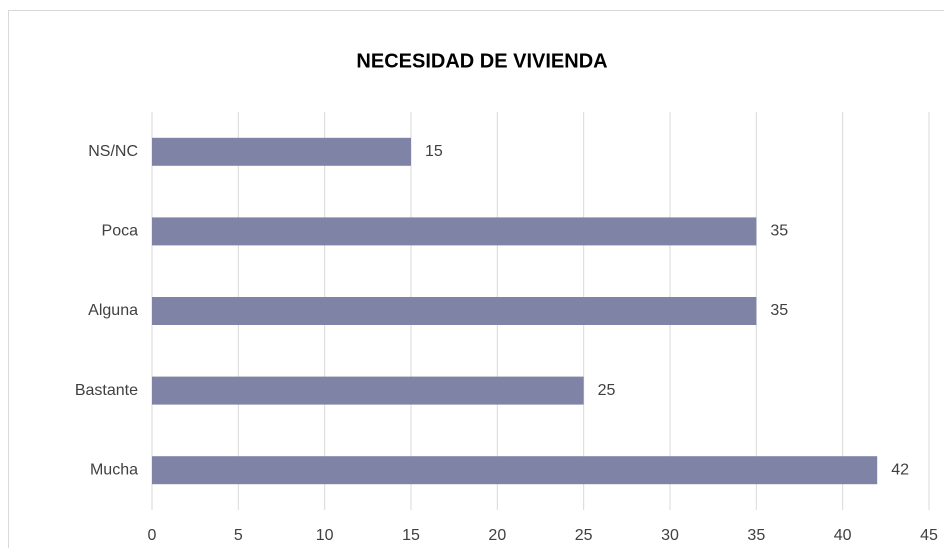 Image resolution: width=944 pixels, height=548 pixels. I want to click on x-tick-label: 30, so click(670, 535).